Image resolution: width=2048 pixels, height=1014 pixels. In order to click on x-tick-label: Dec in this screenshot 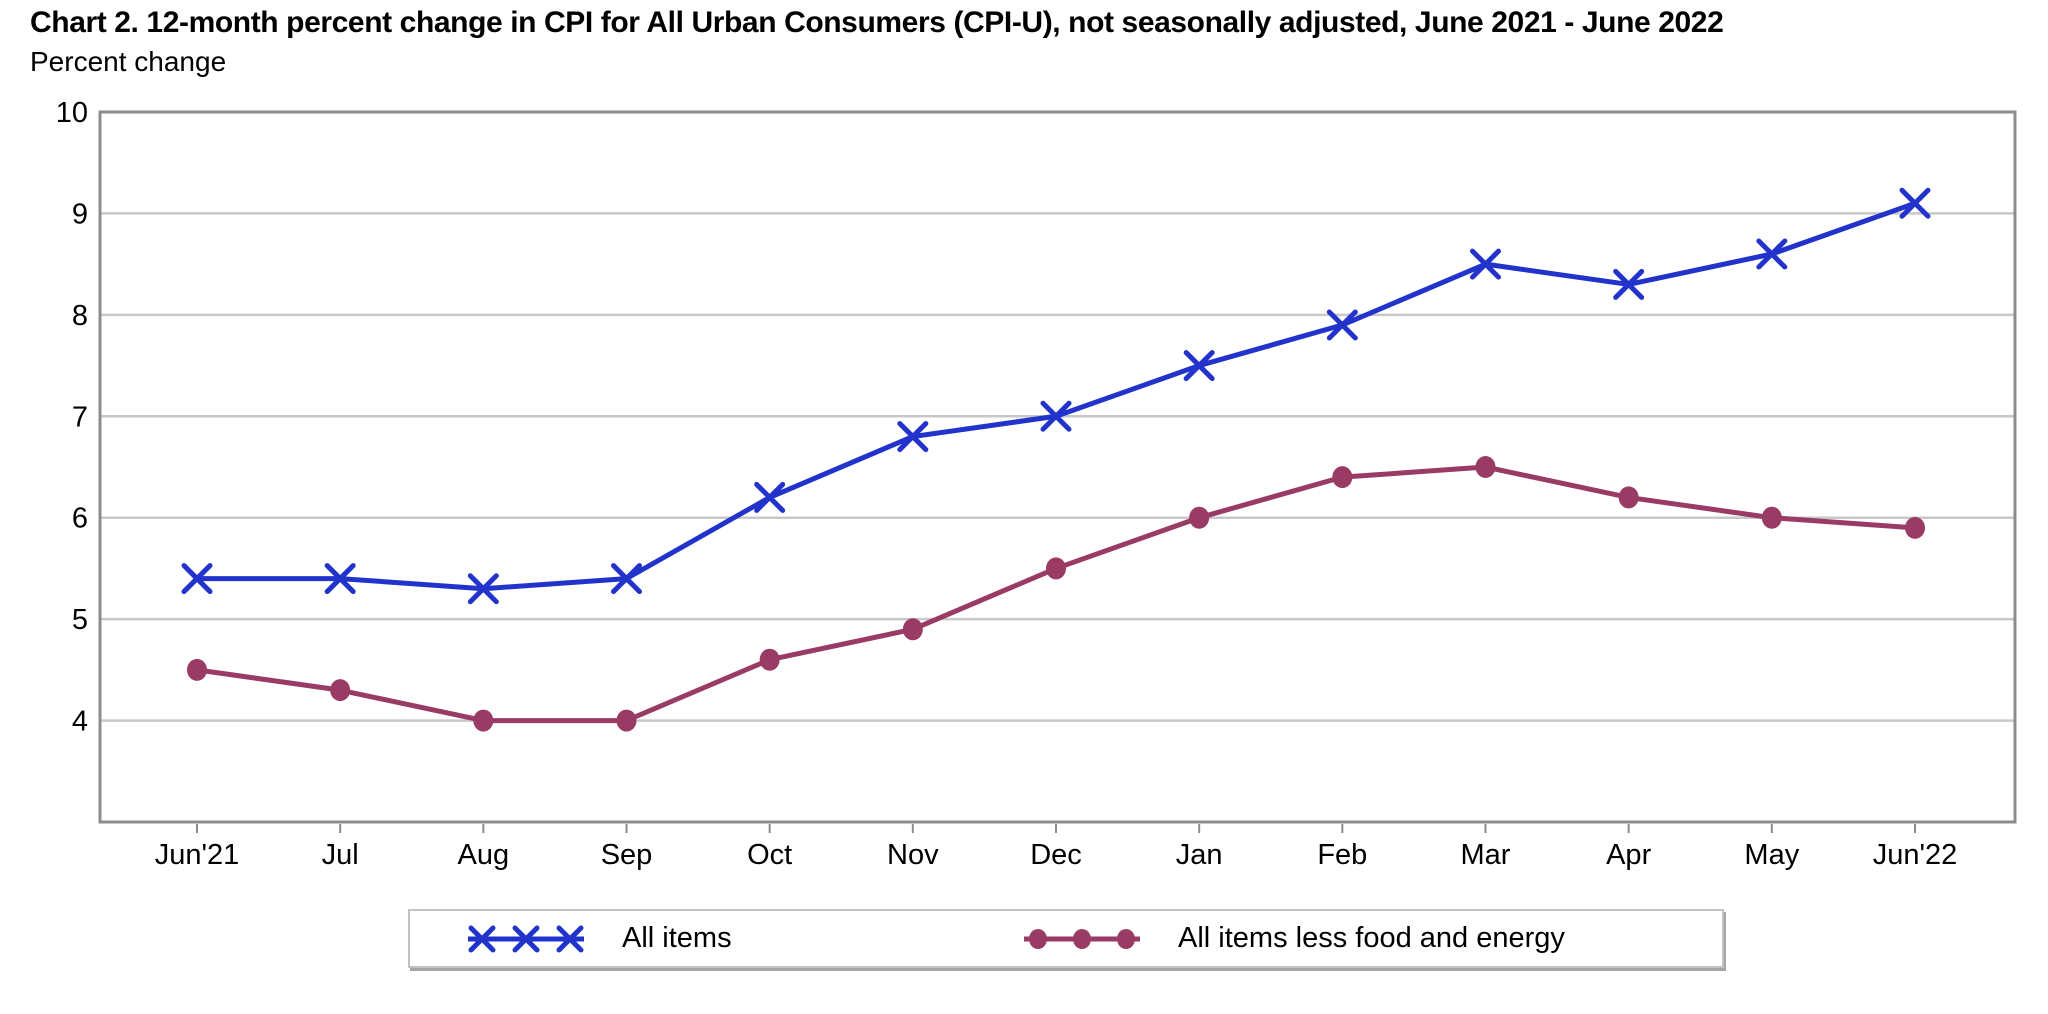, I will do `click(1056, 855)`.